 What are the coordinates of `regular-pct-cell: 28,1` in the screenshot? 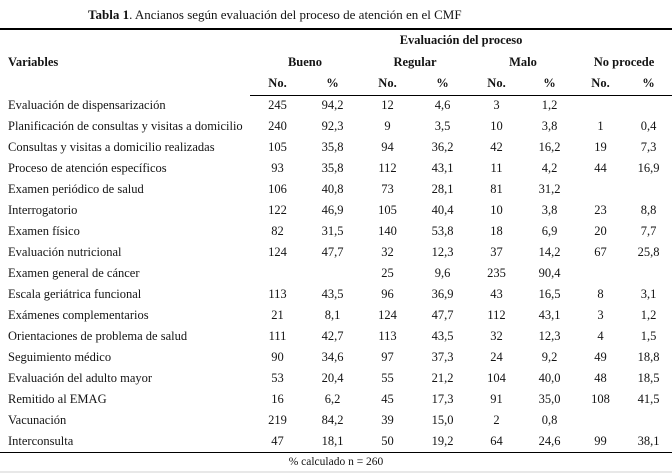 It's located at (442, 189).